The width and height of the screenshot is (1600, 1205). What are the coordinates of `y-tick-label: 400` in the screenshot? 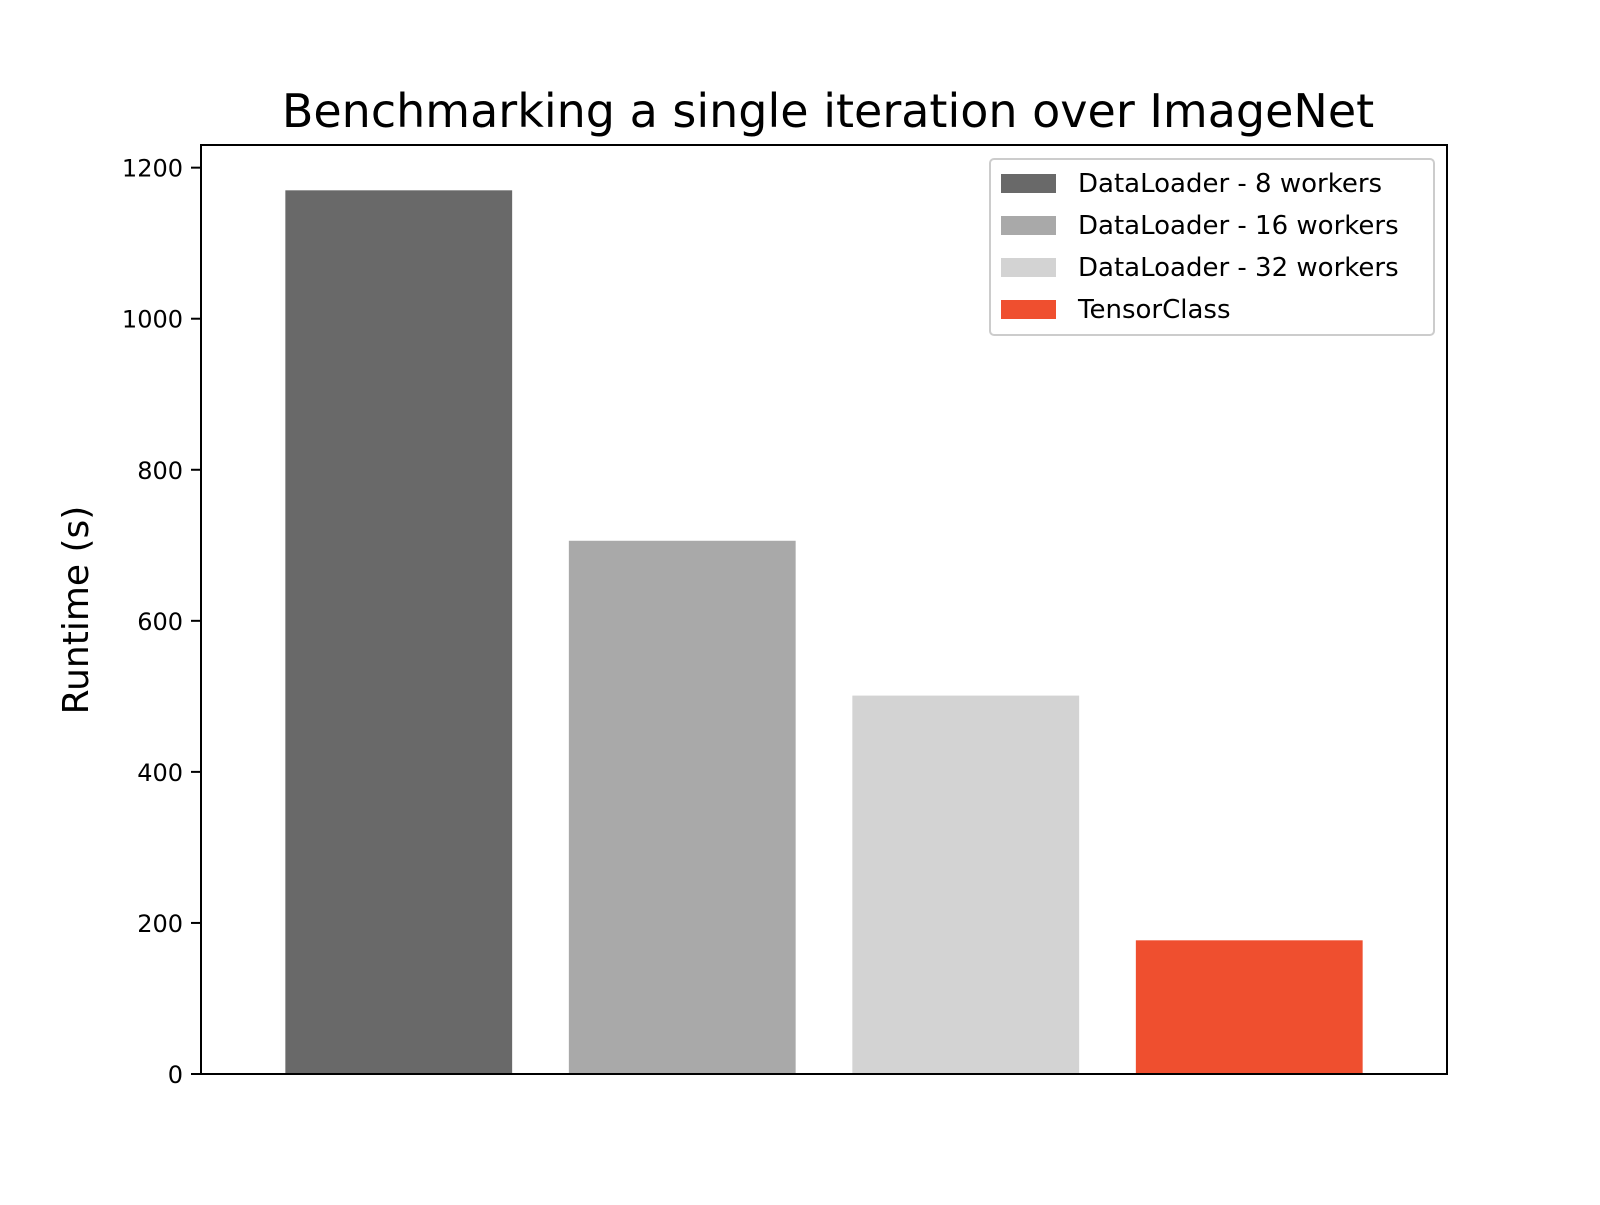 It's located at (160, 773).